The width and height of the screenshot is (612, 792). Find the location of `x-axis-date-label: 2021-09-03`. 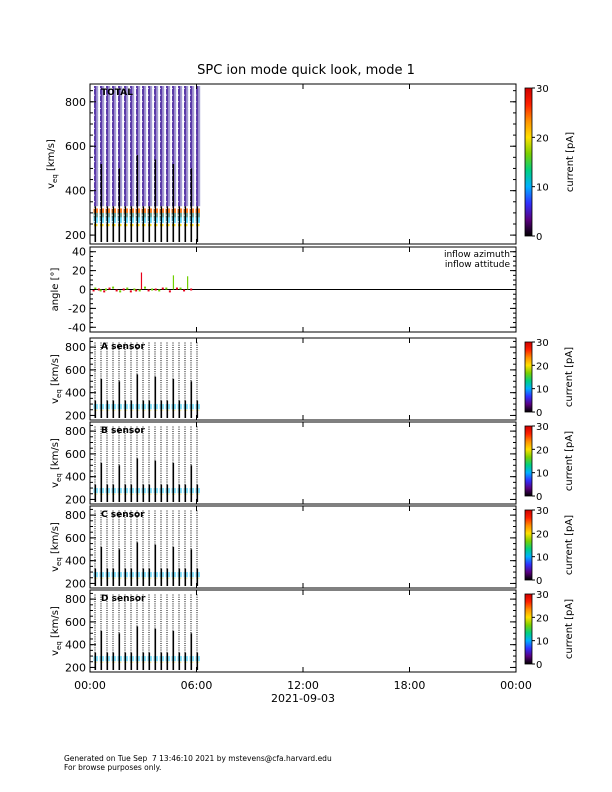

x-axis-date-label: 2021-09-03 is located at coordinates (303, 698).